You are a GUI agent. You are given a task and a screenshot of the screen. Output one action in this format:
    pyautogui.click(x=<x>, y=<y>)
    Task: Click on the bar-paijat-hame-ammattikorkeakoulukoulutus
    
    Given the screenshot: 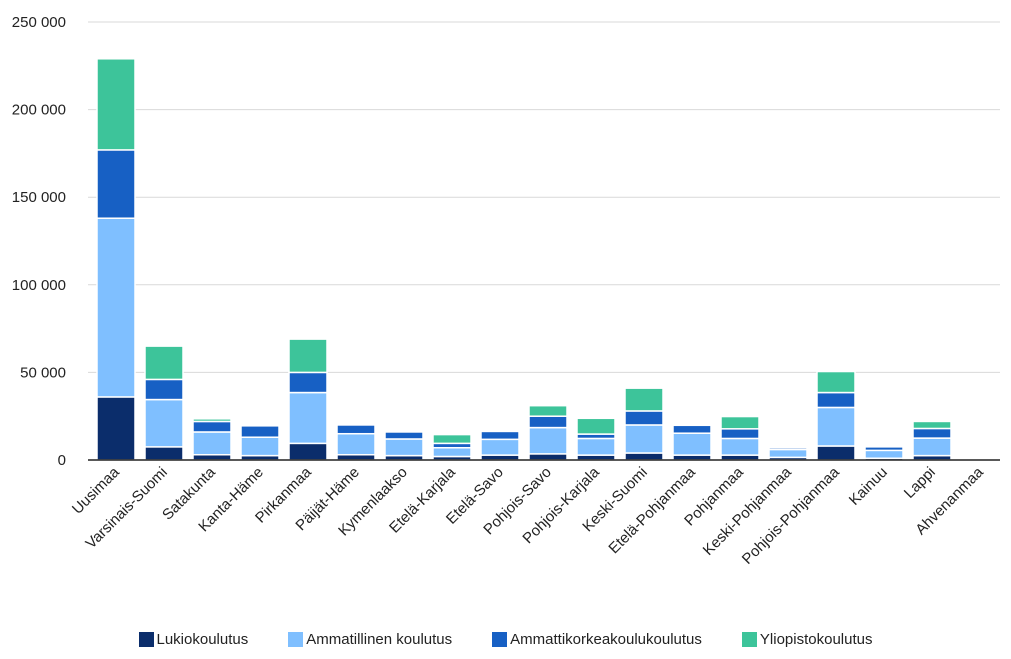 What is the action you would take?
    pyautogui.click(x=356, y=429)
    